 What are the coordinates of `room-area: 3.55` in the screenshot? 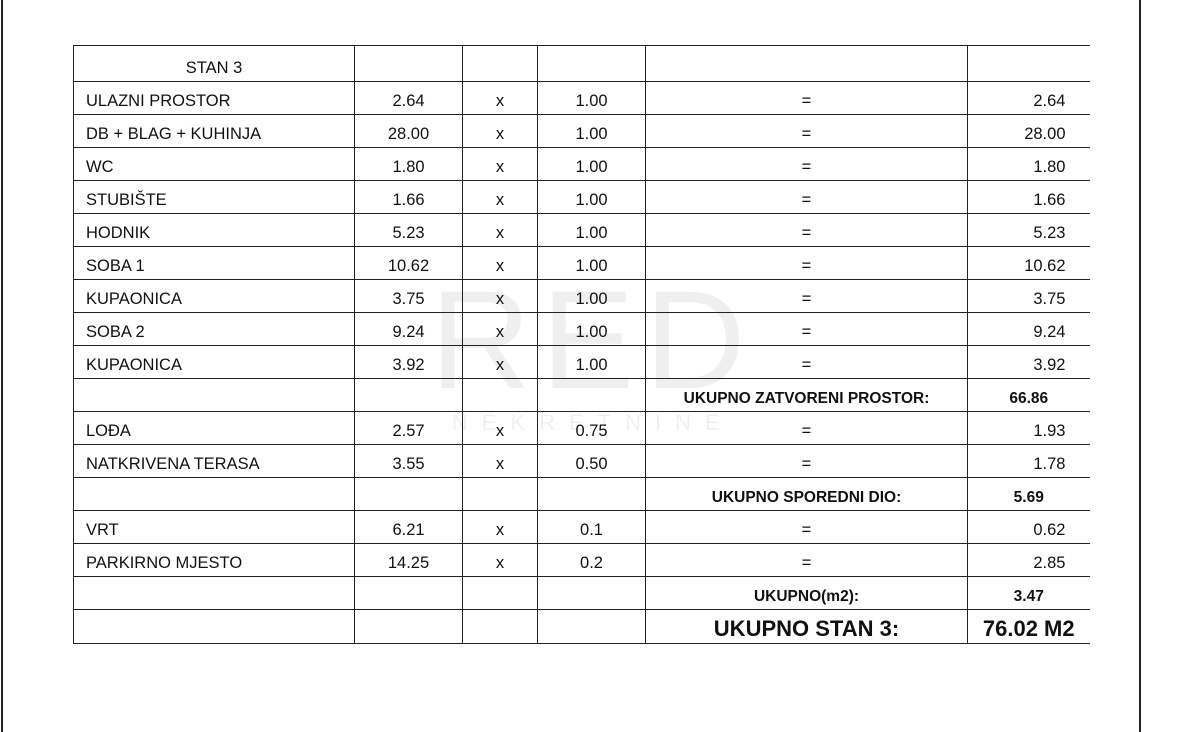 It's located at (408, 461).